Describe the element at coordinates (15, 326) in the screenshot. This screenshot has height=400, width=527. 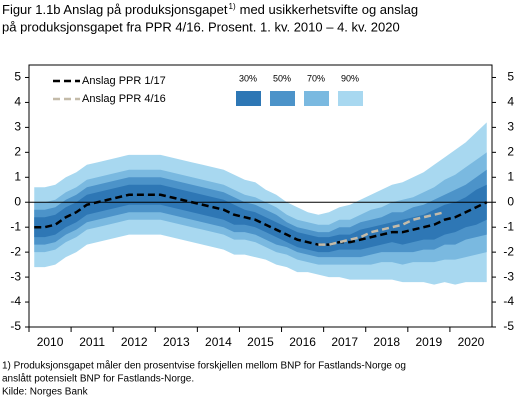
I see `y-tick-label: -5` at that location.